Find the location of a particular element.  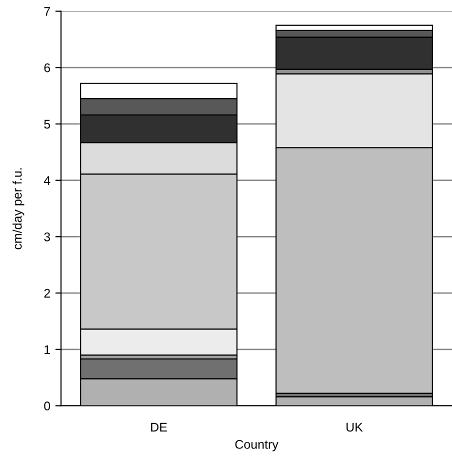

x-tick-label: UK is located at coordinates (354, 427).